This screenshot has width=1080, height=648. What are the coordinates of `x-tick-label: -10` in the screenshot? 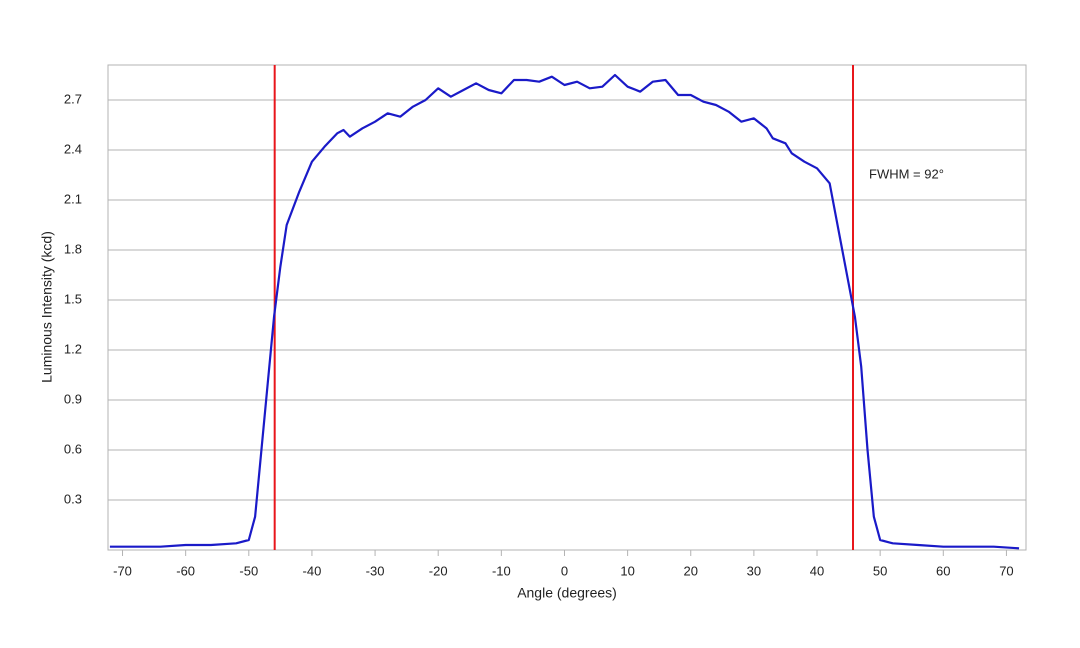 It's located at (501, 570).